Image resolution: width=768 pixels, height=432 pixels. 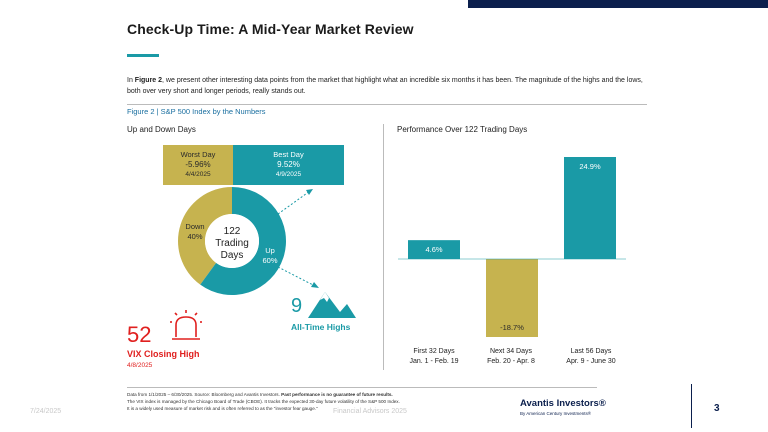 What do you see at coordinates (434, 361) in the screenshot?
I see `bar-category-range: Jan. 1 - Feb. 19` at bounding box center [434, 361].